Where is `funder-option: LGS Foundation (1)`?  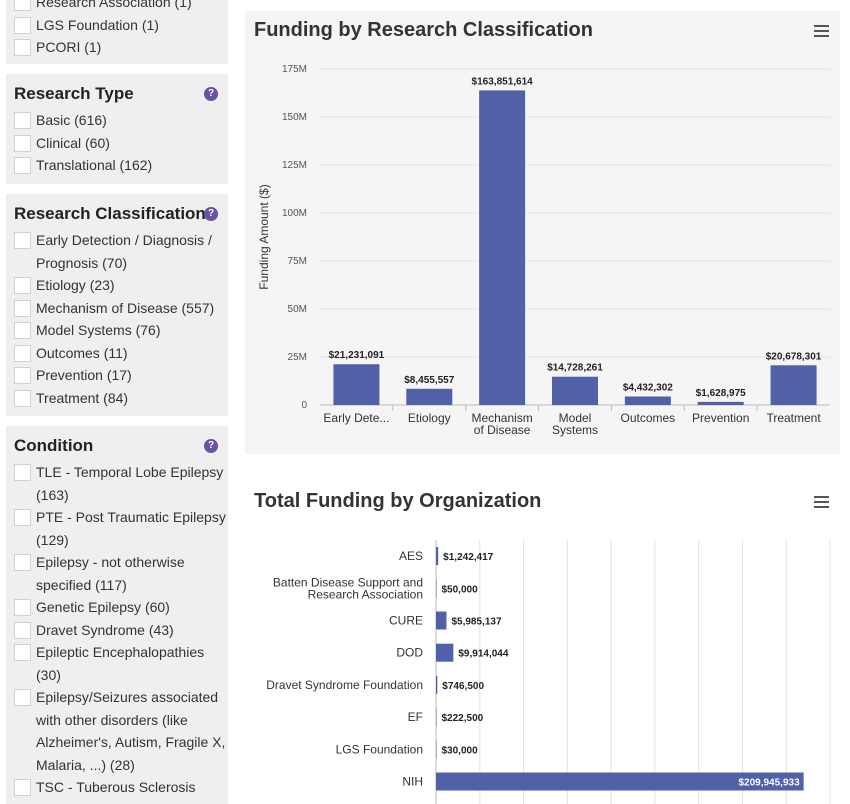
funder-option: LGS Foundation (1) is located at coordinates (118, 25).